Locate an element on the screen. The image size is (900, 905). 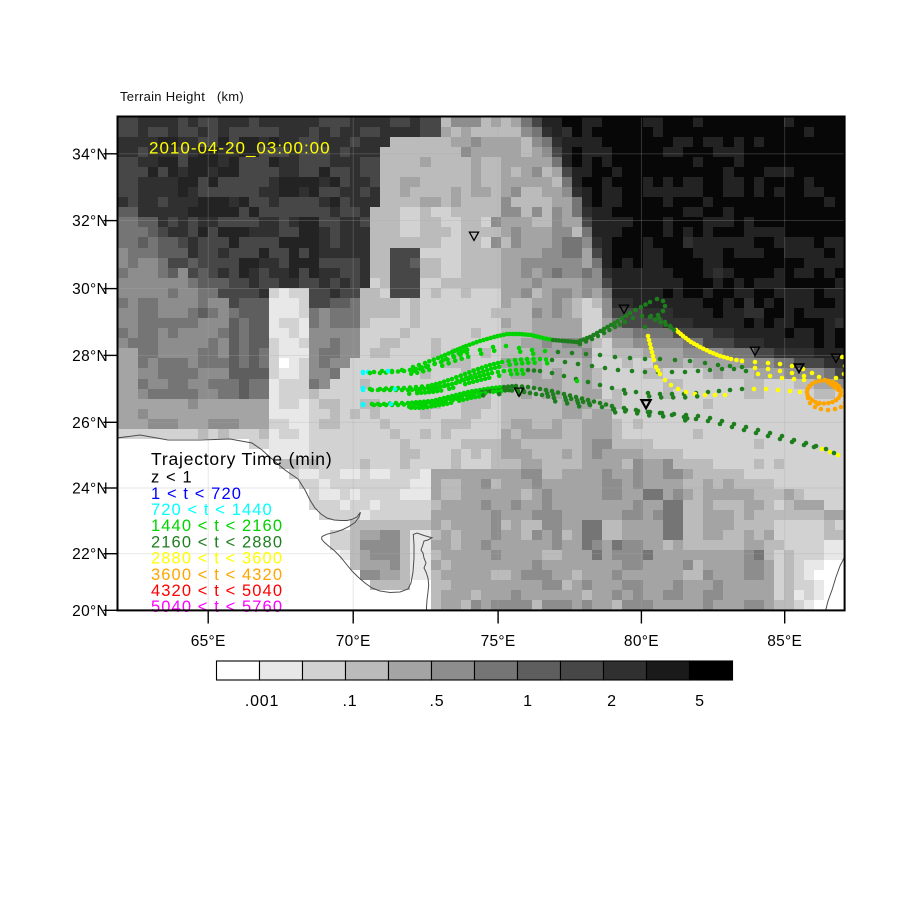
svg-text: 34°N is located at coordinates (90, 154).